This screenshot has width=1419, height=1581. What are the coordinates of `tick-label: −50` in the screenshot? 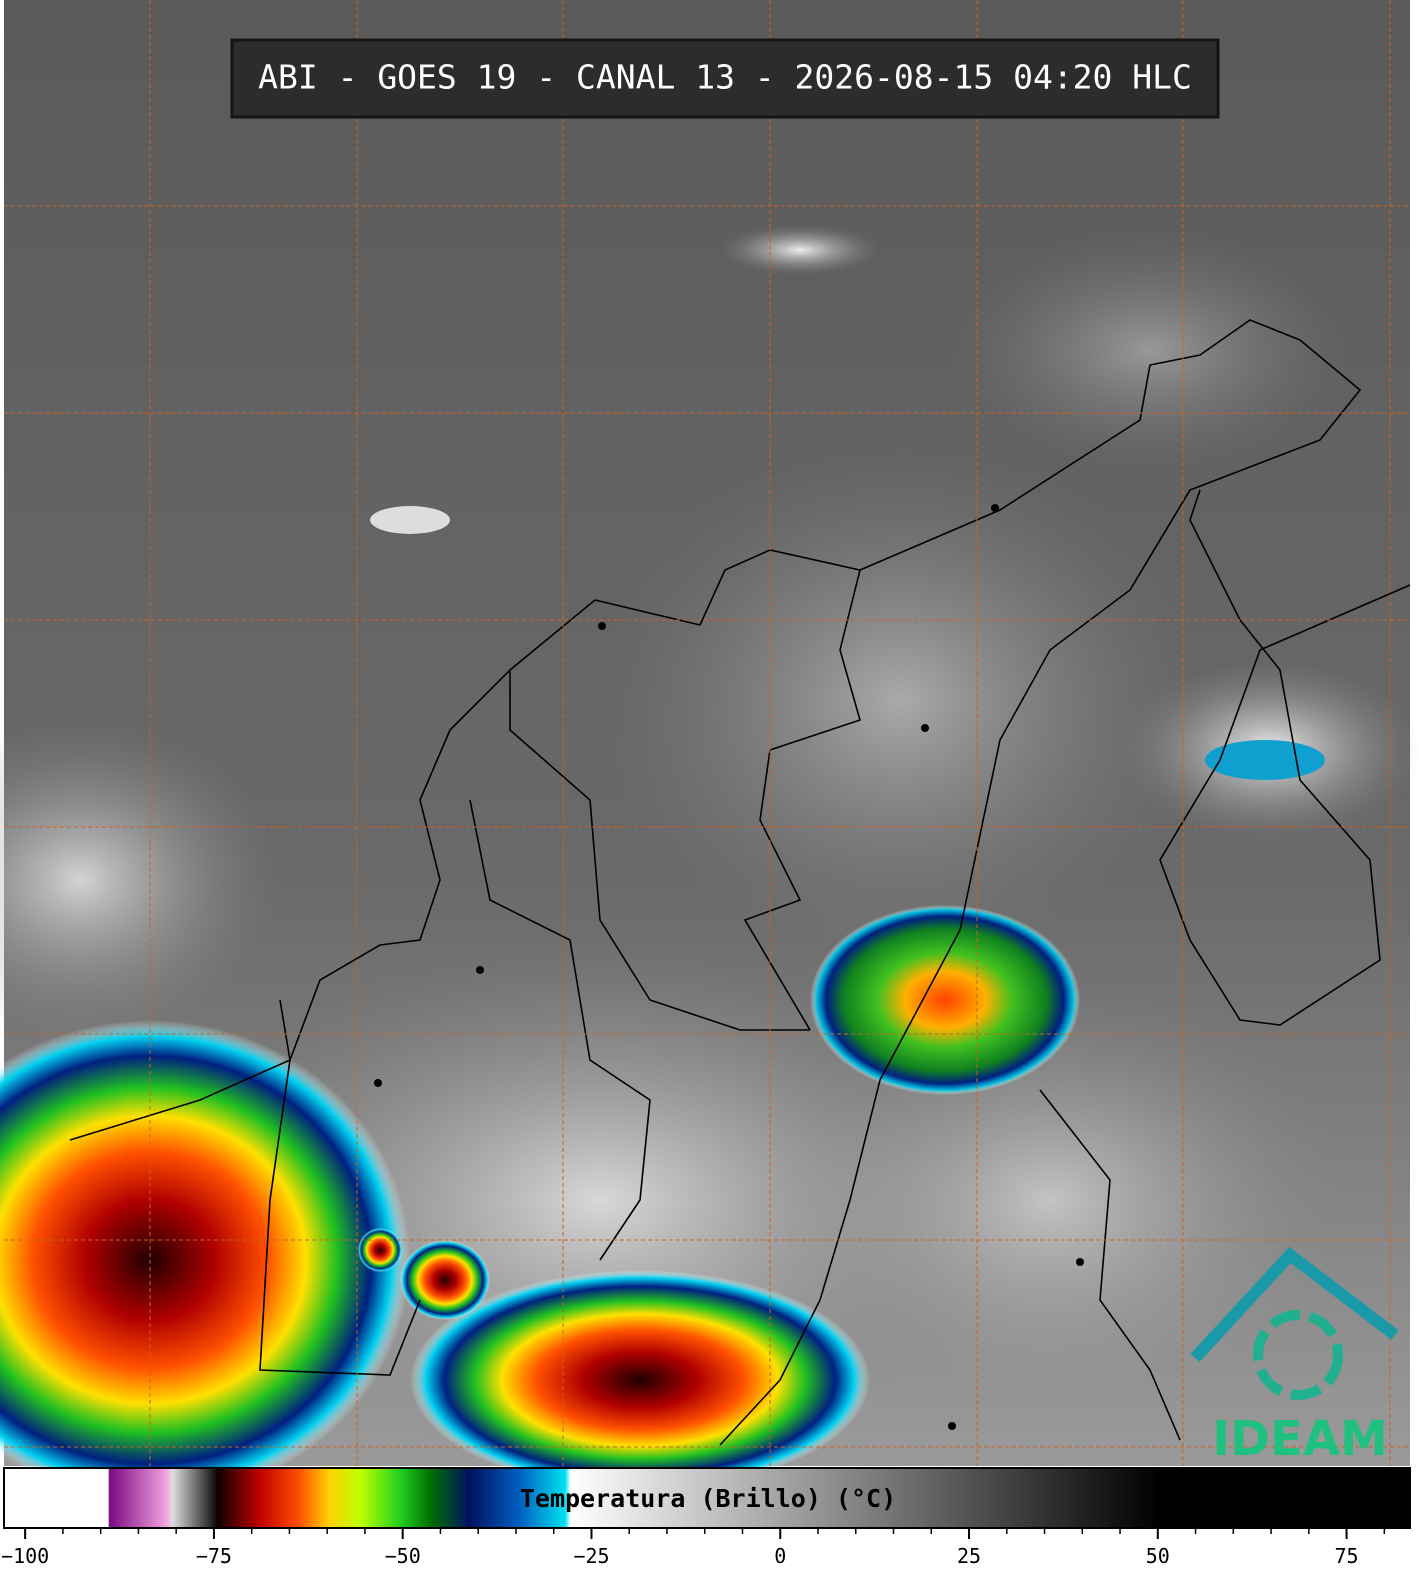 It's located at (403, 1556).